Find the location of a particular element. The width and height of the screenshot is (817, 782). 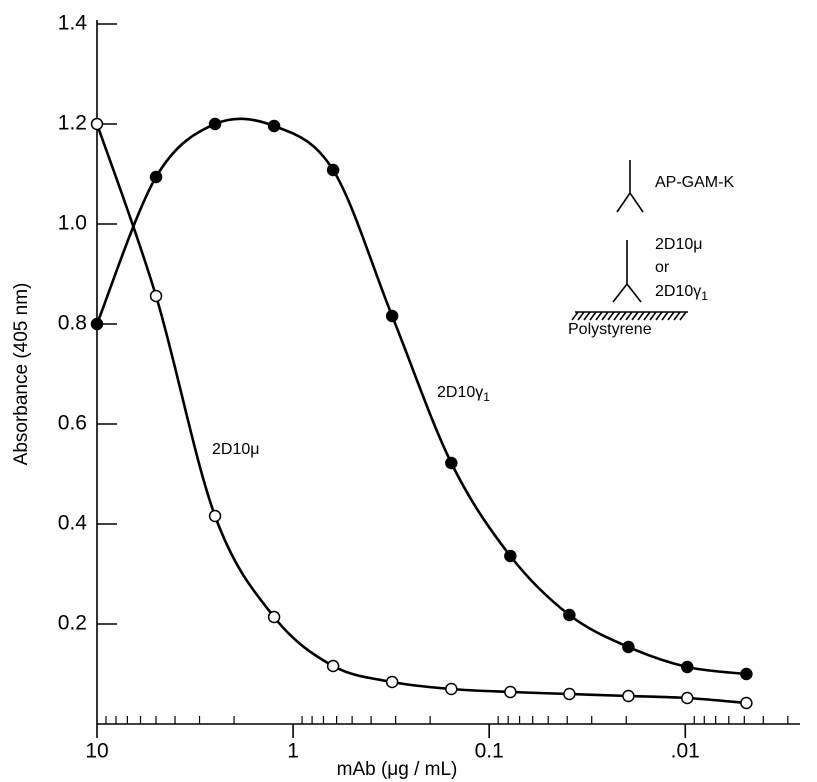

y-axis-label: Absorbance (405 nm) is located at coordinates (21, 374).